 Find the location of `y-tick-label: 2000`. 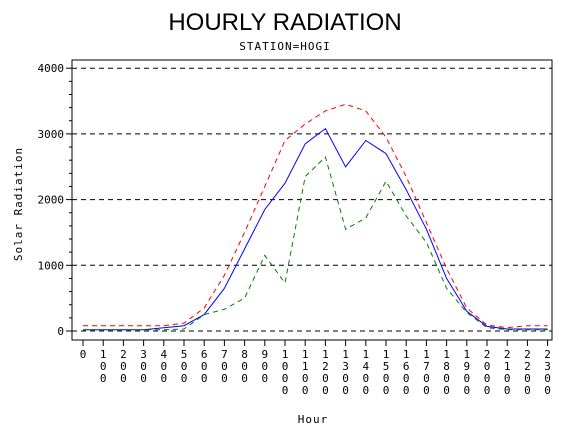

y-tick-label: 2000 is located at coordinates (51, 200).